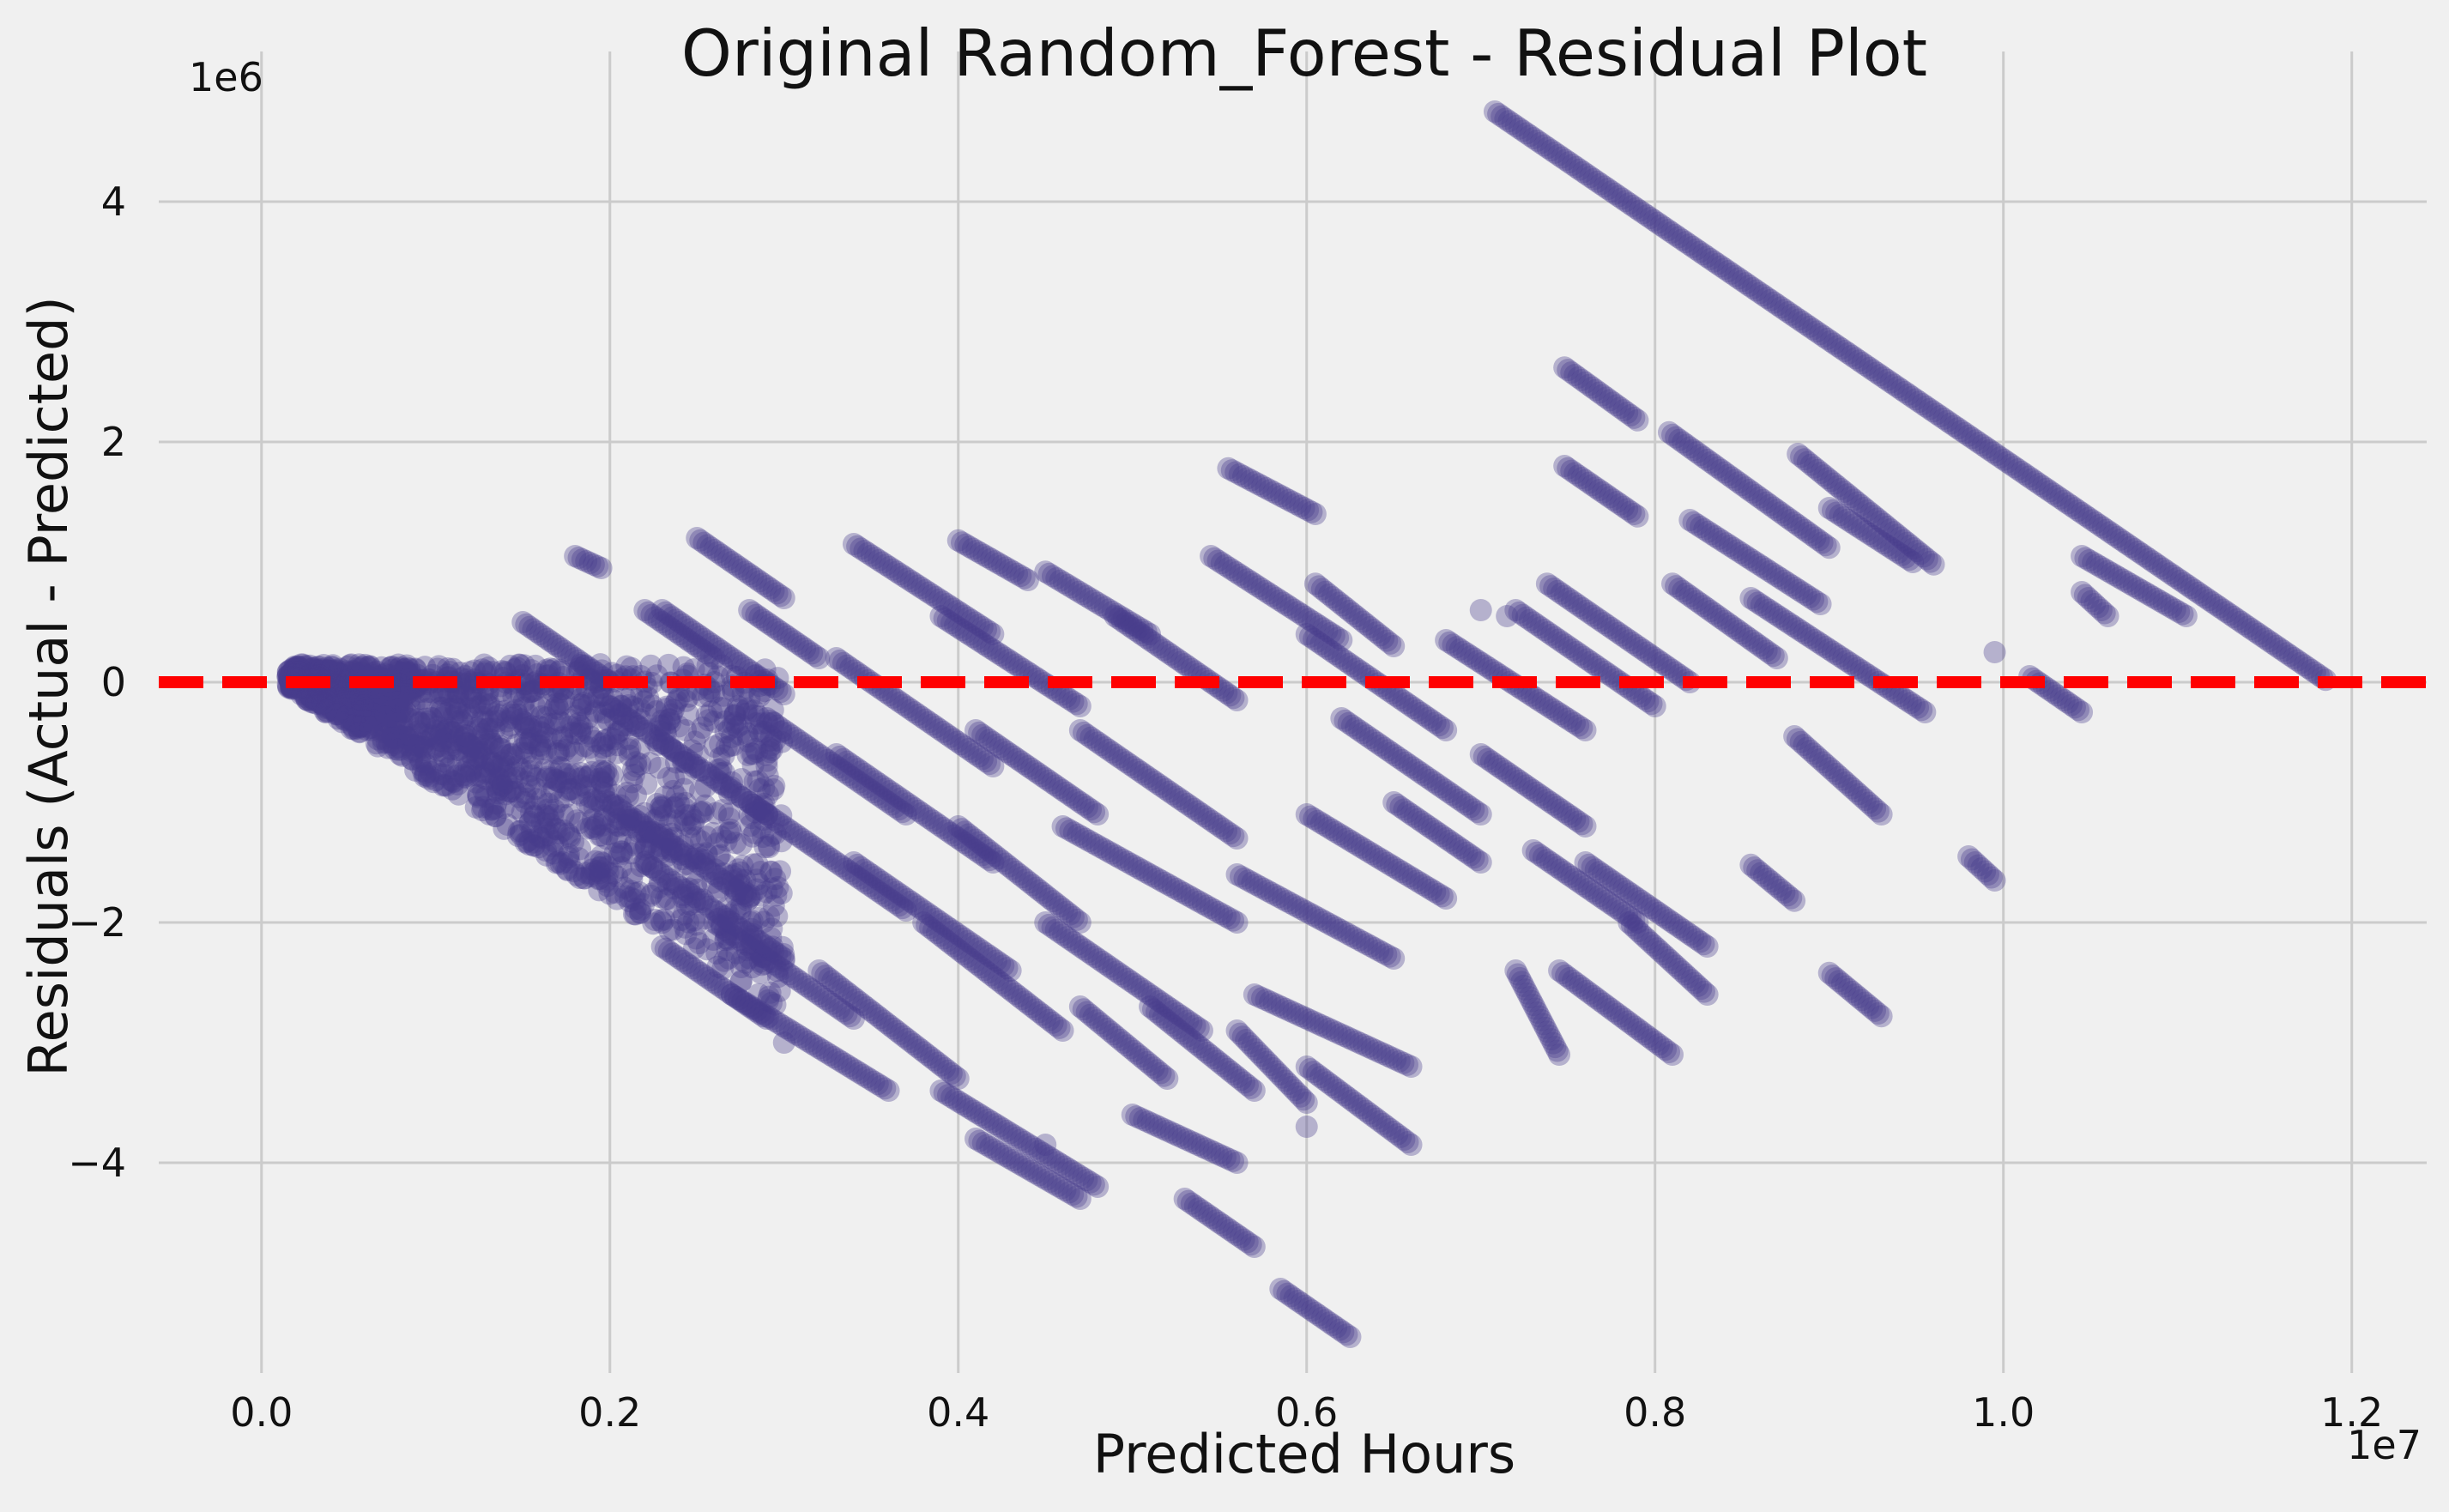  Describe the element at coordinates (114, 442) in the screenshot. I see `y-tick-label: 2` at that location.